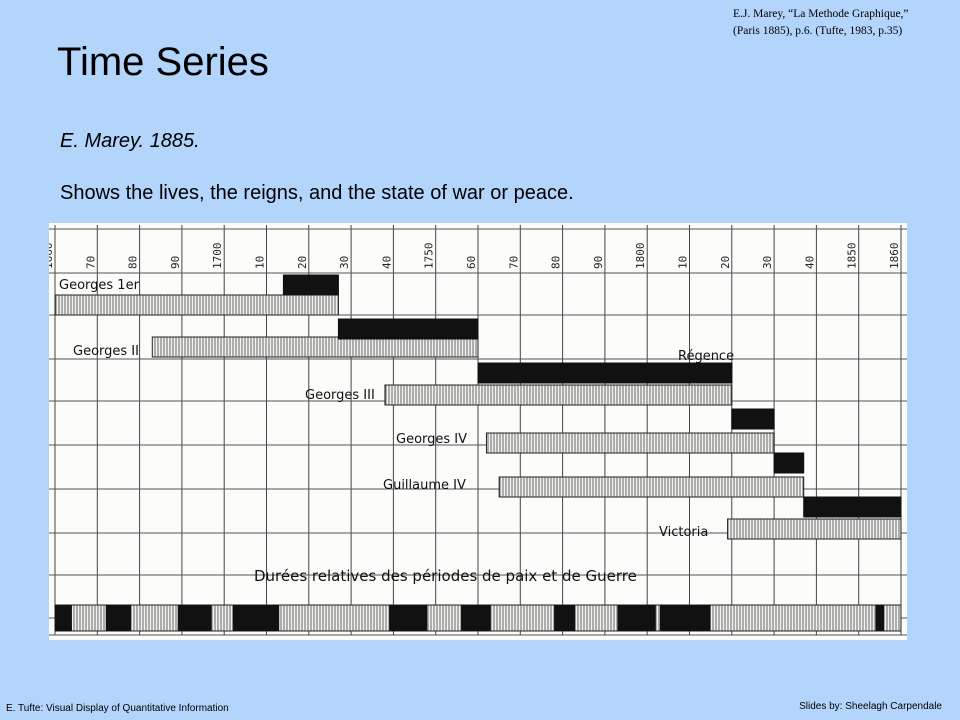  What do you see at coordinates (471, 262) in the screenshot?
I see `year-label: 60` at bounding box center [471, 262].